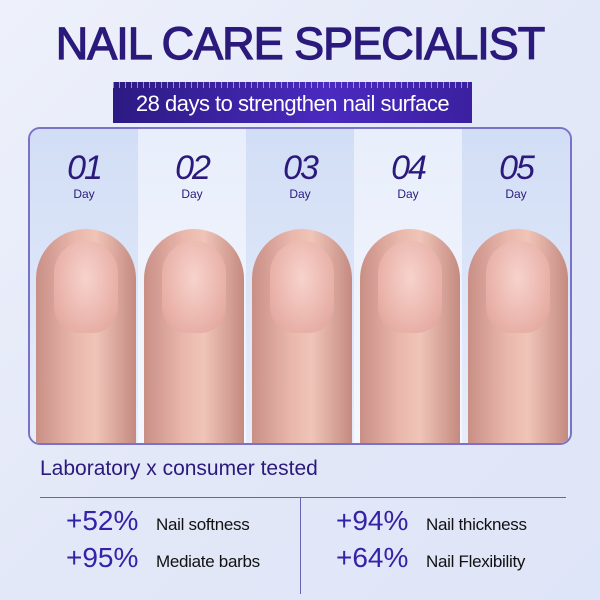 This screenshot has width=600, height=600. Describe the element at coordinates (179, 468) in the screenshot. I see `tested-heading: Laboratory x consumer tested` at that location.